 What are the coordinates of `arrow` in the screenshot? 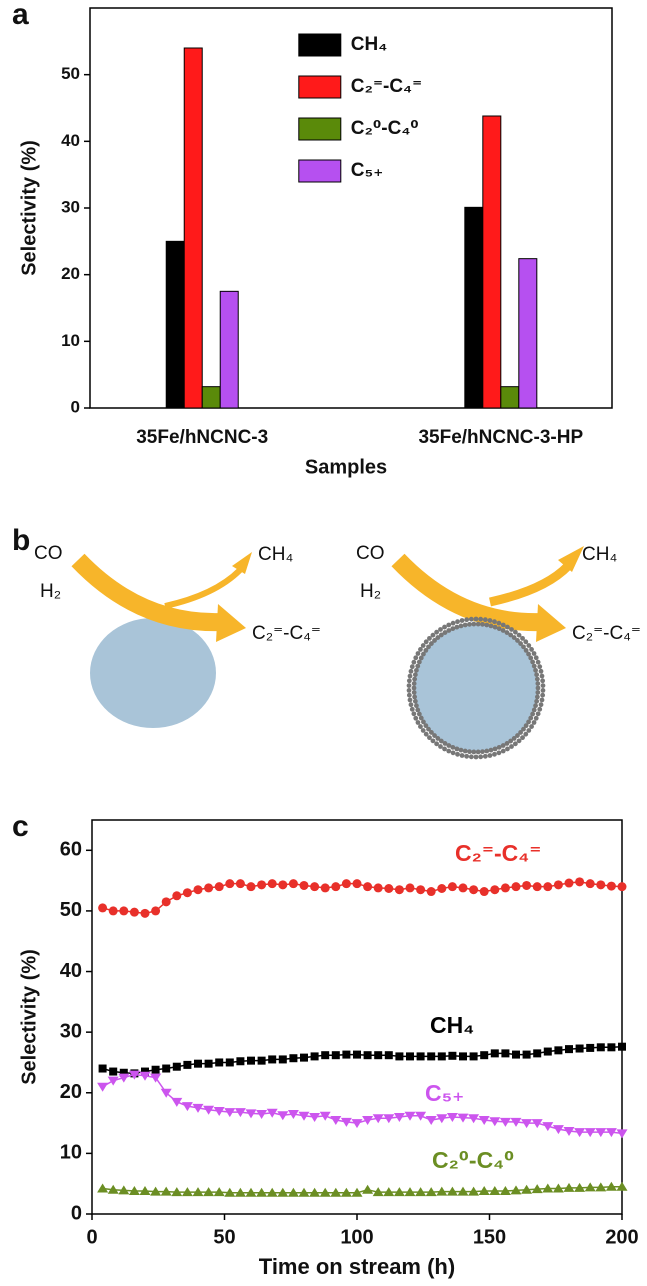 It's located at (147, 592).